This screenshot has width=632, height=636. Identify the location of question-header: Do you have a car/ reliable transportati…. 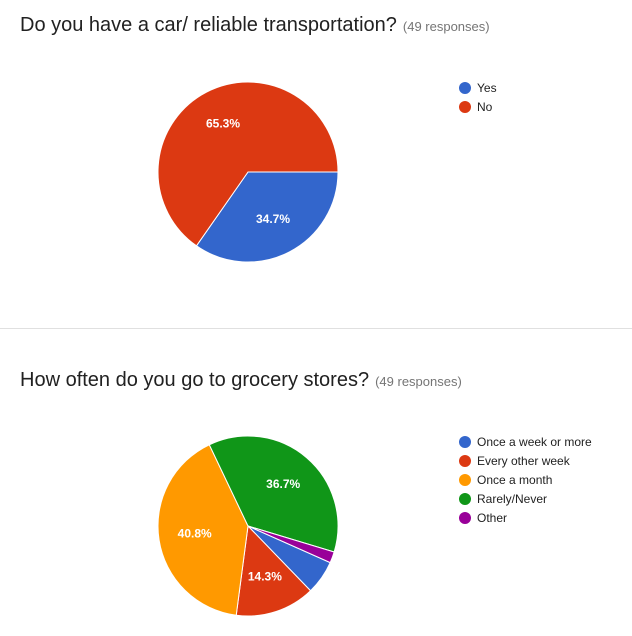
(255, 25).